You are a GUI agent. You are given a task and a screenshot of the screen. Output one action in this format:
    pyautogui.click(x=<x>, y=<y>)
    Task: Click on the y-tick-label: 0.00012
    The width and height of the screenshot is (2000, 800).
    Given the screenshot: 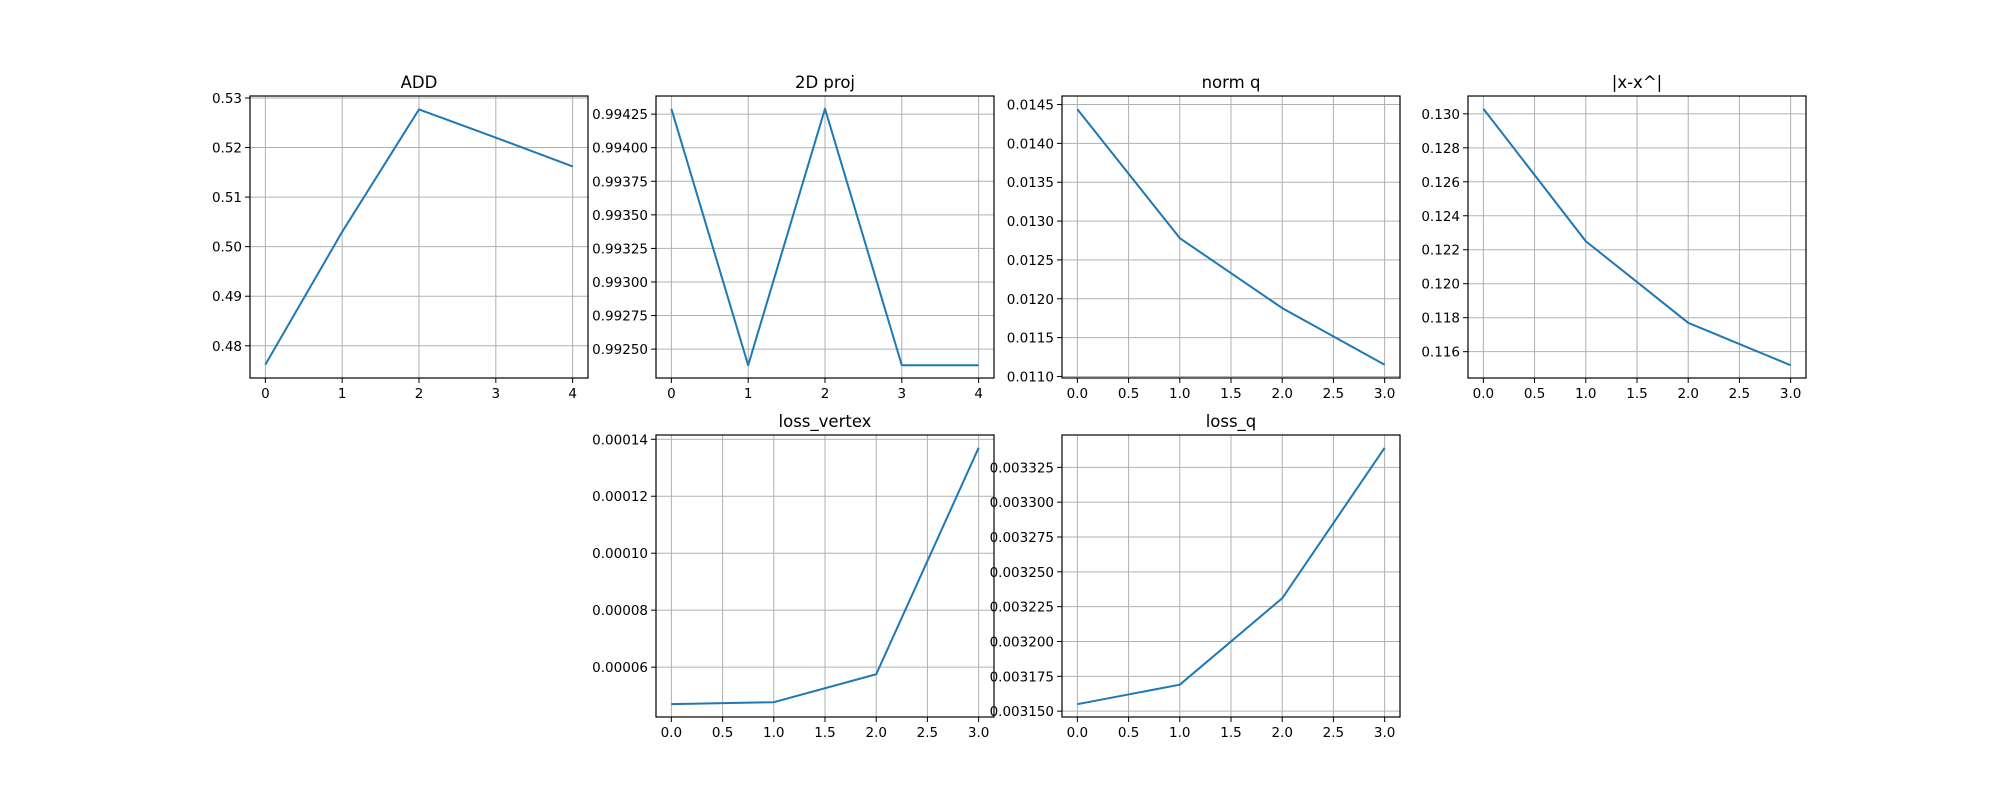 What is the action you would take?
    pyautogui.click(x=620, y=497)
    